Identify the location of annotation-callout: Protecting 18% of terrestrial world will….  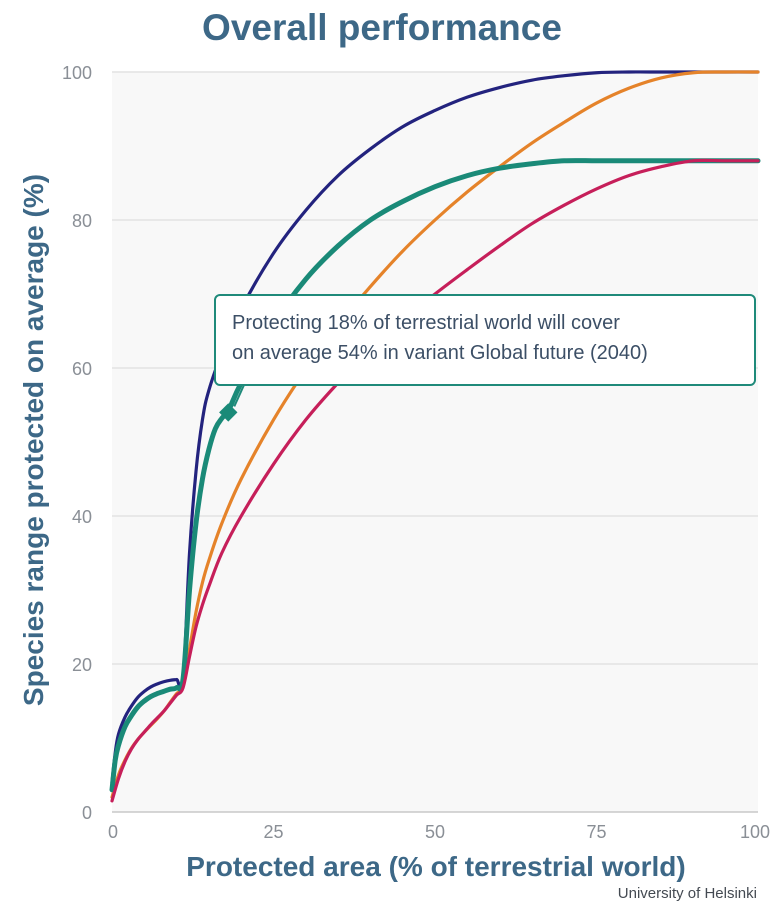
(485, 340).